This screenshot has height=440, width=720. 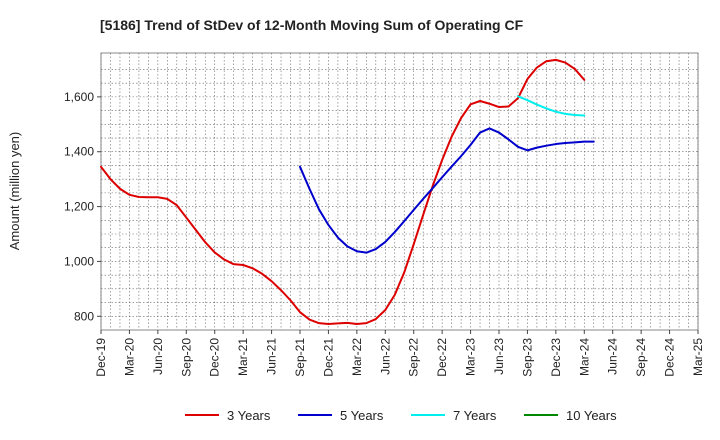 I want to click on x-tick-label: Jun-23, so click(x=499, y=356).